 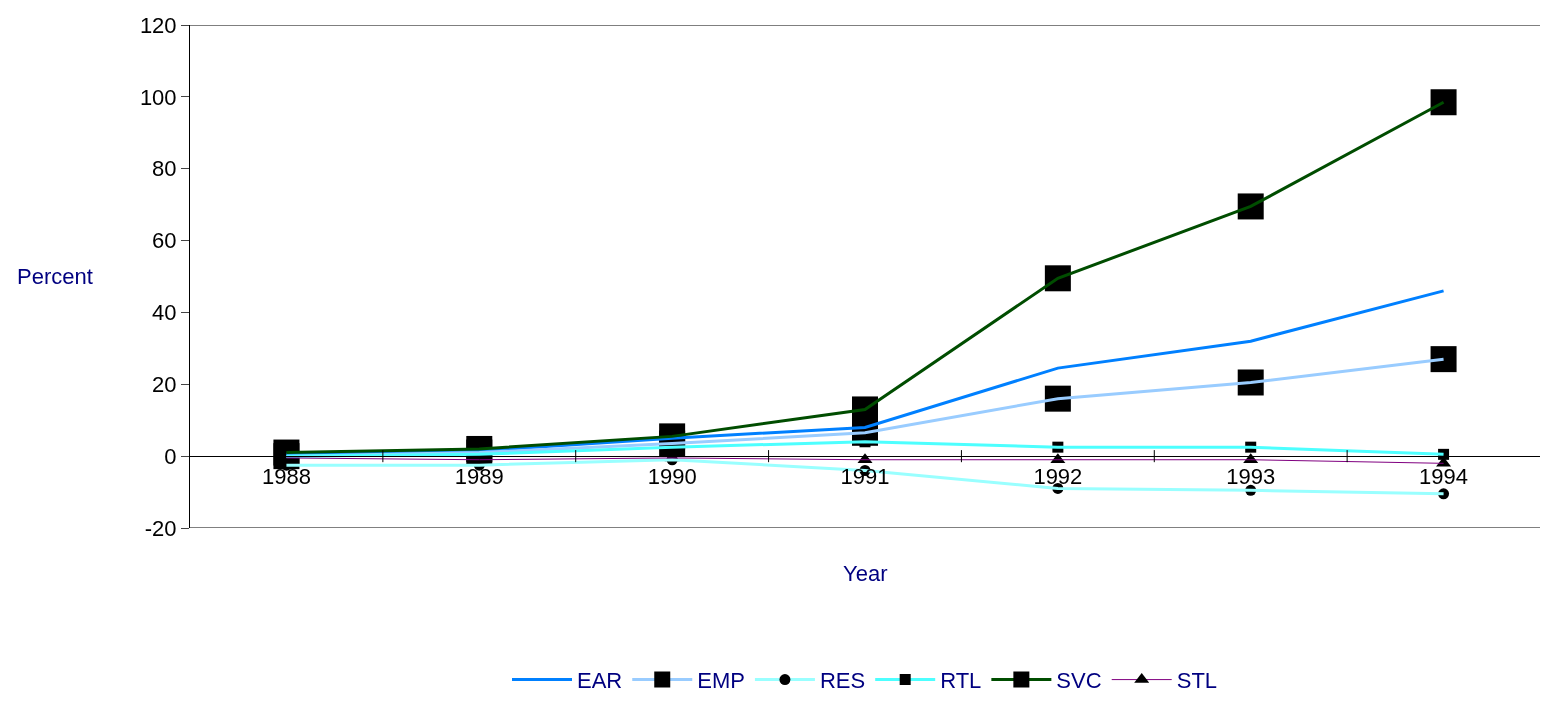 What do you see at coordinates (164, 313) in the screenshot?
I see `y-tick-label: 40` at bounding box center [164, 313].